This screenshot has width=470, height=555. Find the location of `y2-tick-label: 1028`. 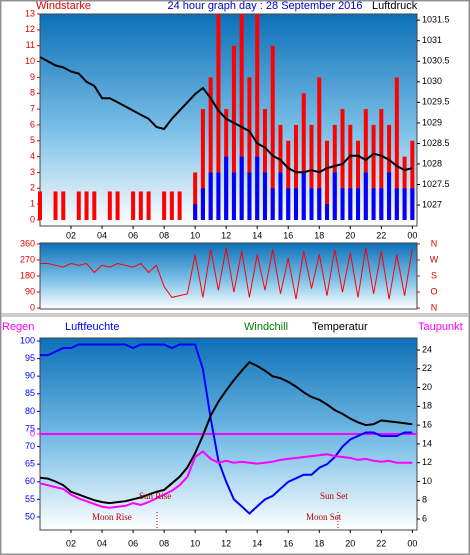

y2-tick-label: 1028 is located at coordinates (432, 163).